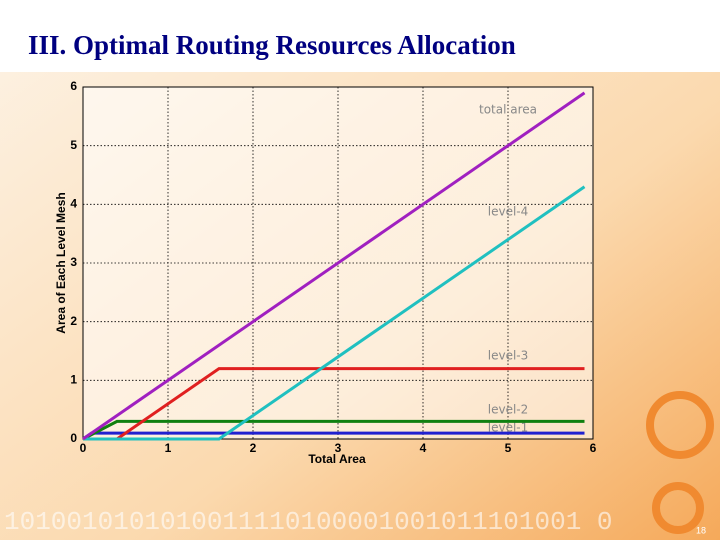 This screenshot has height=545, width=720. What do you see at coordinates (338, 448) in the screenshot?
I see `x-tick-label: 3` at bounding box center [338, 448].